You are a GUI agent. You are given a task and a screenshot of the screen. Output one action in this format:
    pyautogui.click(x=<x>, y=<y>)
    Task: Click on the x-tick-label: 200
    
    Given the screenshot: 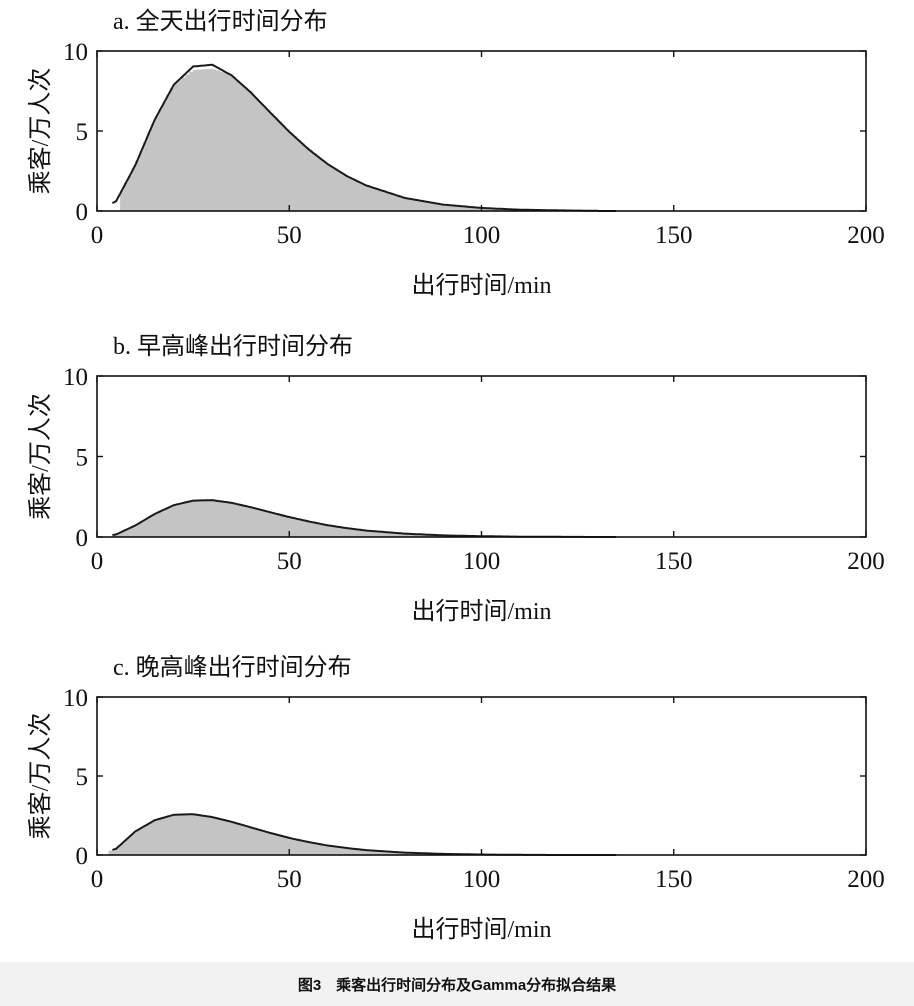 What is the action you would take?
    pyautogui.click(x=866, y=879)
    